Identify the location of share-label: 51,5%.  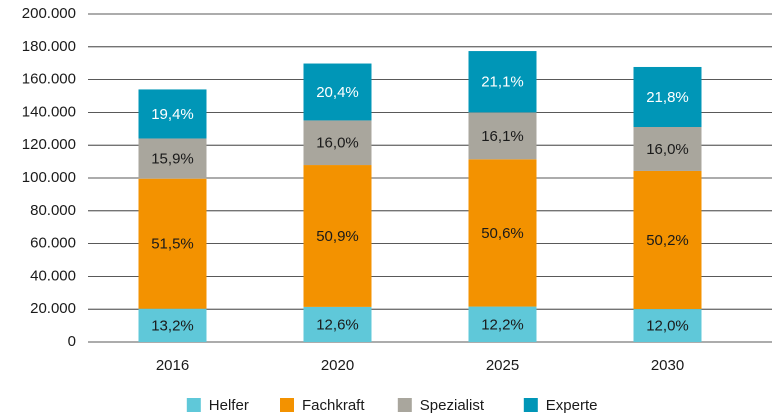
(172, 244).